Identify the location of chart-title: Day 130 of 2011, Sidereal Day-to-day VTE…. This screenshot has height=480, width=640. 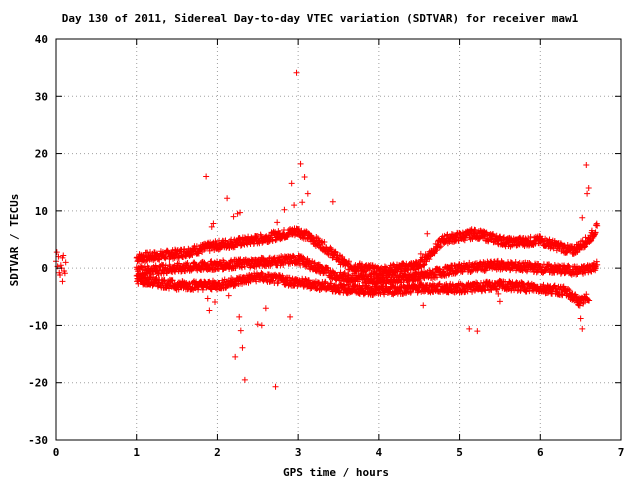
(320, 18).